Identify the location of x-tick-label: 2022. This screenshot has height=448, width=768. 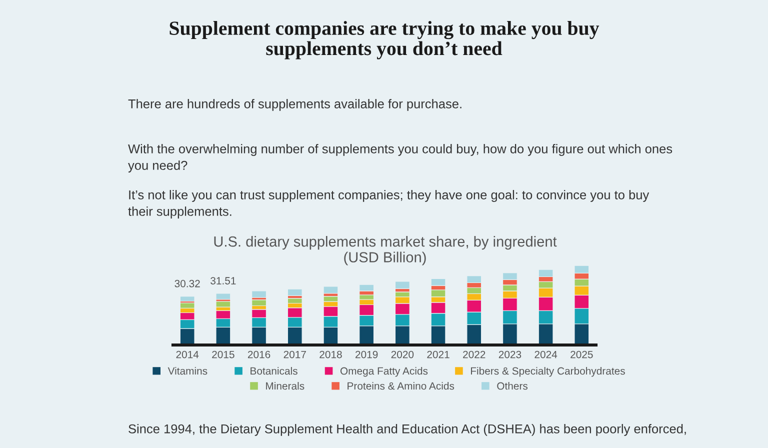
(474, 354).